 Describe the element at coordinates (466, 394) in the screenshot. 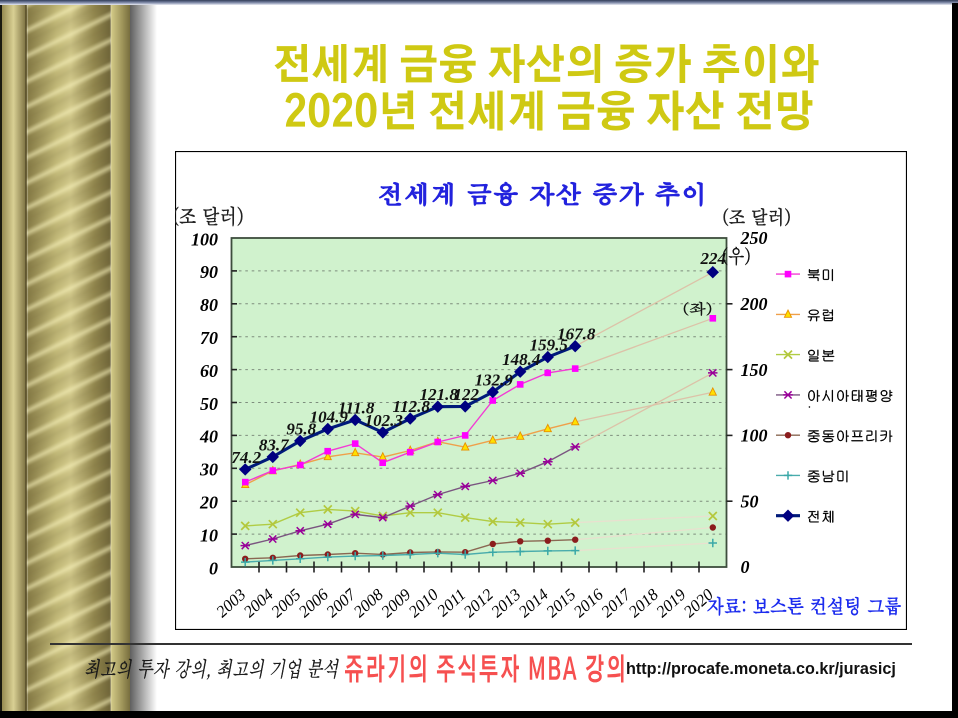

I see `svg-text: 122` at that location.